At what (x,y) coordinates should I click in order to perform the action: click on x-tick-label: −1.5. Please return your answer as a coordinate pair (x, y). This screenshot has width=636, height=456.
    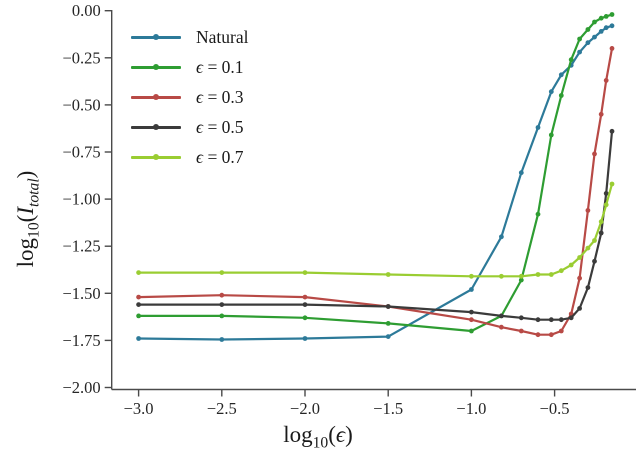
    Looking at the image, I should click on (388, 408).